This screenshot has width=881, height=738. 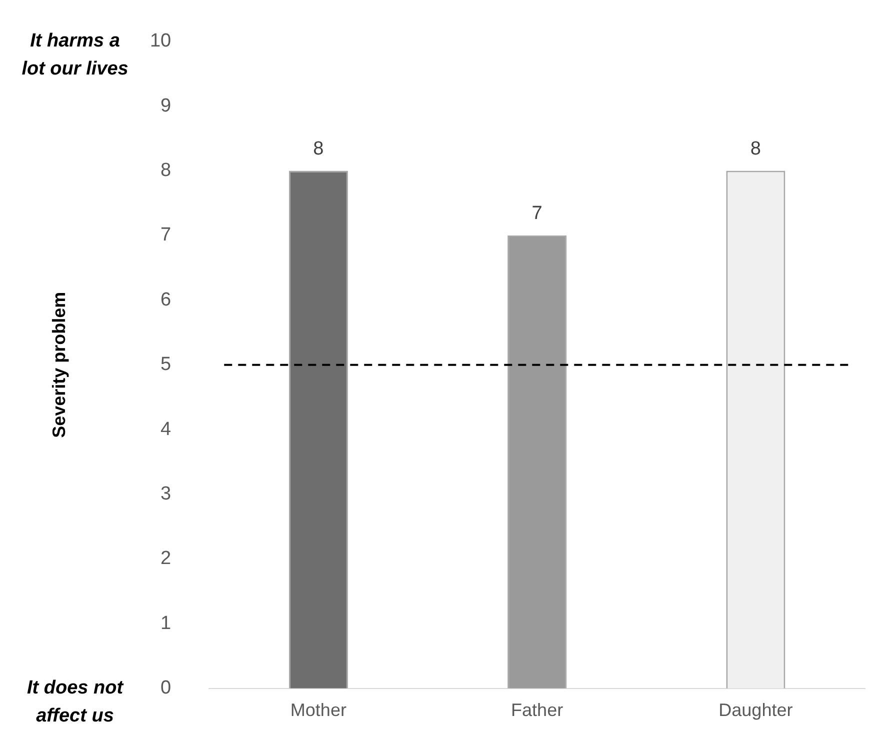 What do you see at coordinates (318, 710) in the screenshot?
I see `x-tick-label: Mother` at bounding box center [318, 710].